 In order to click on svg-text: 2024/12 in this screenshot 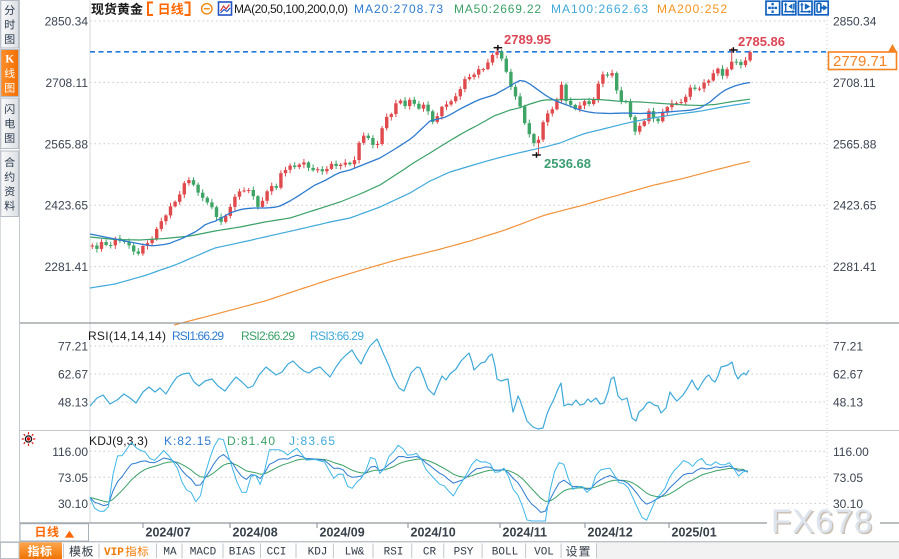, I will do `click(610, 533)`.